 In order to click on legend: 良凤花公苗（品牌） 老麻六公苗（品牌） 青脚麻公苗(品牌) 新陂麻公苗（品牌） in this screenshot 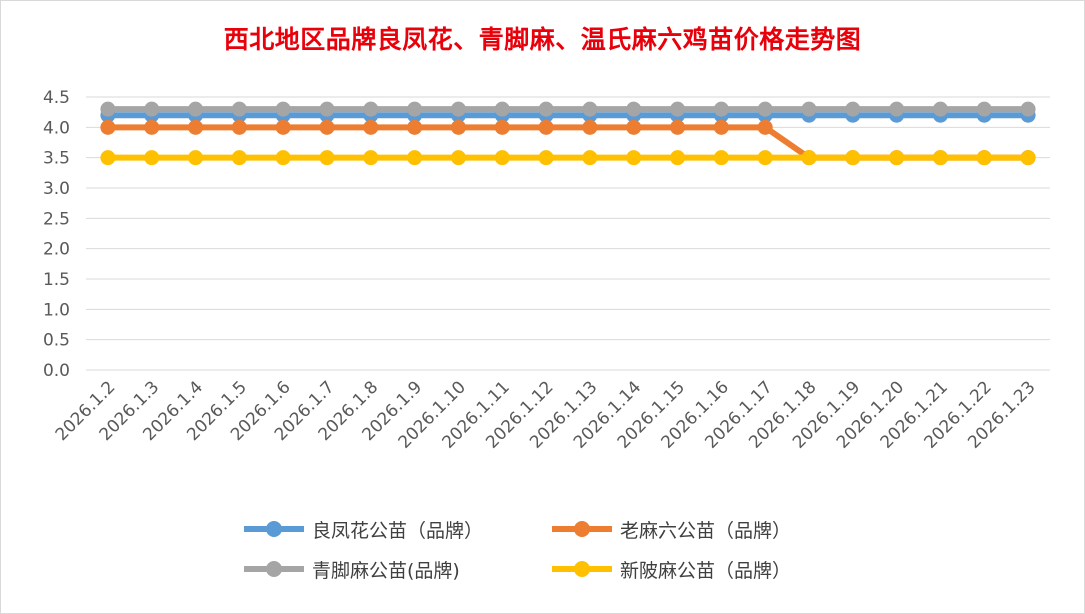, I will do `click(542, 548)`.